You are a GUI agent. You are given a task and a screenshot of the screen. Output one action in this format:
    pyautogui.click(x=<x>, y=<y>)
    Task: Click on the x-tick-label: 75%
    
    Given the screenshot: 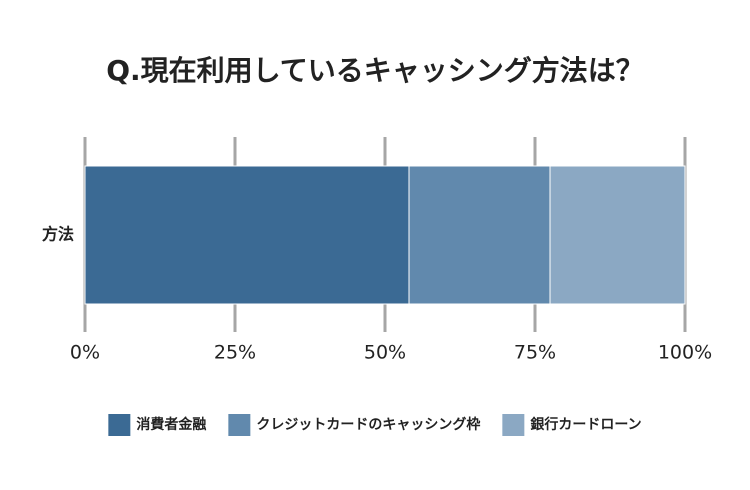 What is the action you would take?
    pyautogui.click(x=535, y=353)
    